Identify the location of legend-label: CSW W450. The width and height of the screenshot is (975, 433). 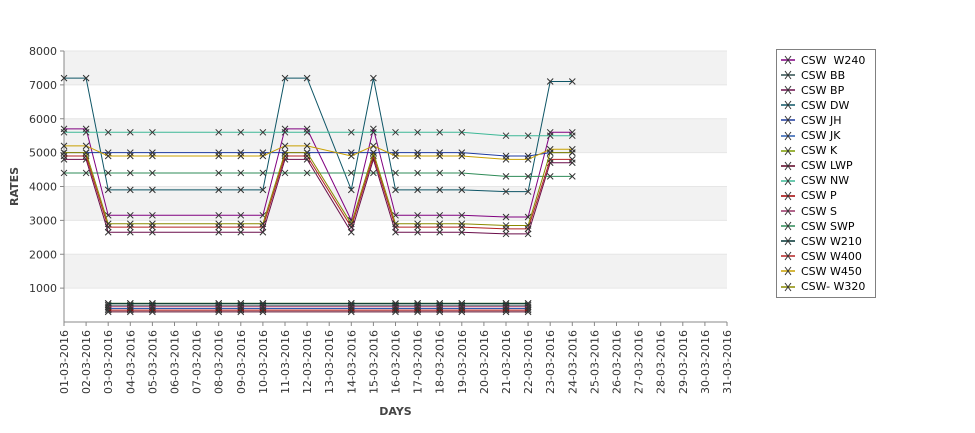
(831, 271).